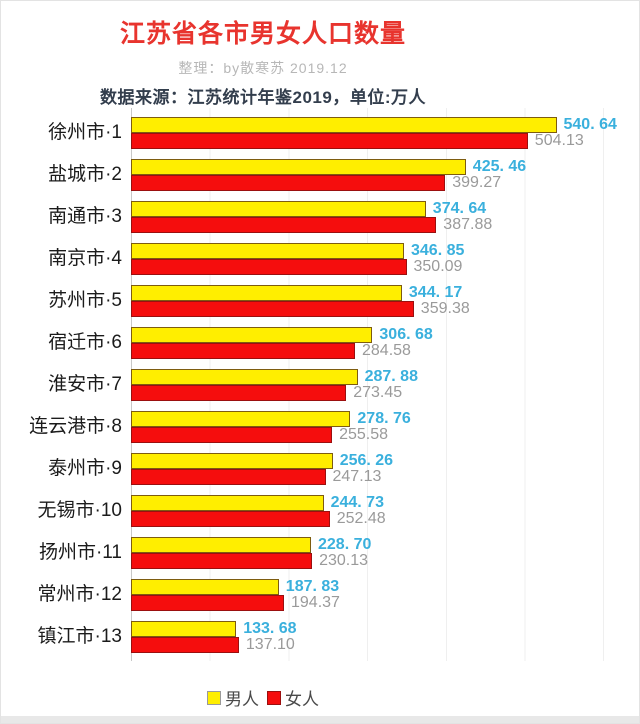 The image size is (640, 724). I want to click on female-bar-line: 252.48, so click(385, 518).